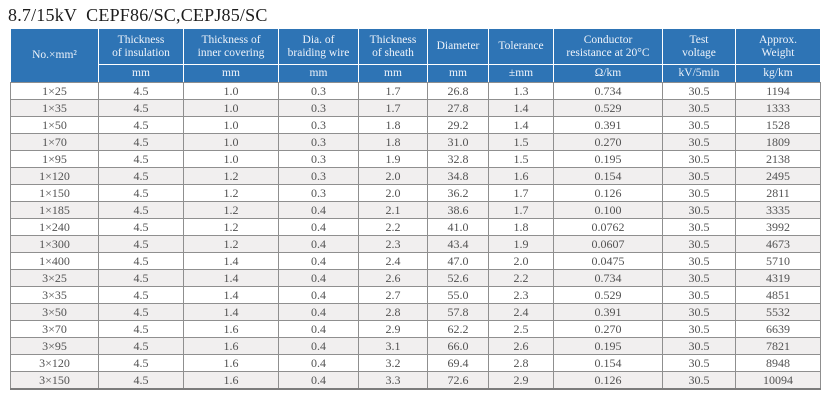 Image resolution: width=830 pixels, height=411 pixels. I want to click on cell-conductor-resistance: 0.126, so click(608, 380).